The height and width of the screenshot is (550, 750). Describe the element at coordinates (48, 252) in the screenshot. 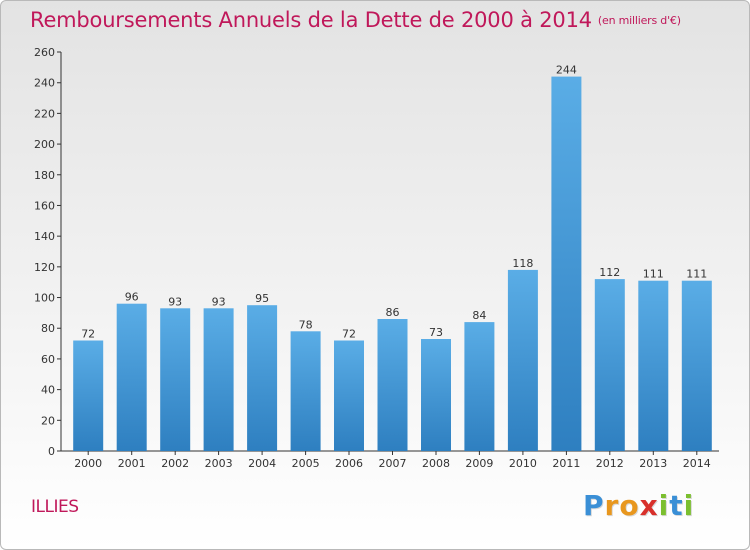

I see `y-axis: 0 20 40 60 80 100 120 140 160 180 200 220 240 260` at that location.